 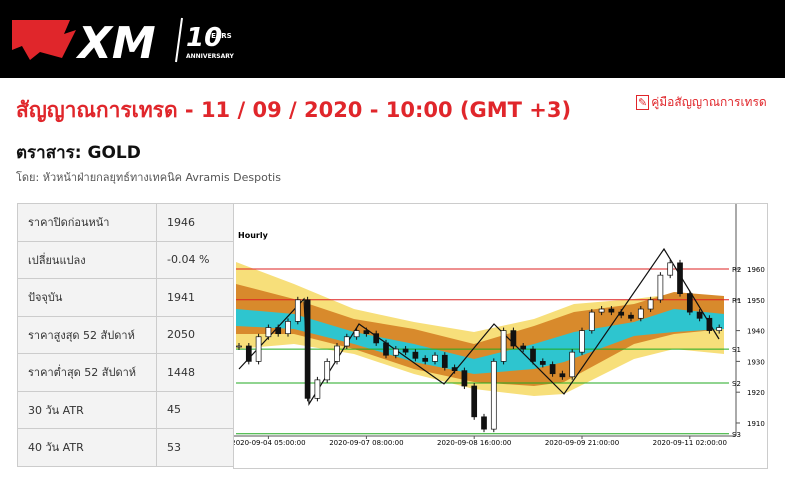 I want to click on logo: XM 10 YEARS ANNIVERSARY, so click(x=125, y=39).